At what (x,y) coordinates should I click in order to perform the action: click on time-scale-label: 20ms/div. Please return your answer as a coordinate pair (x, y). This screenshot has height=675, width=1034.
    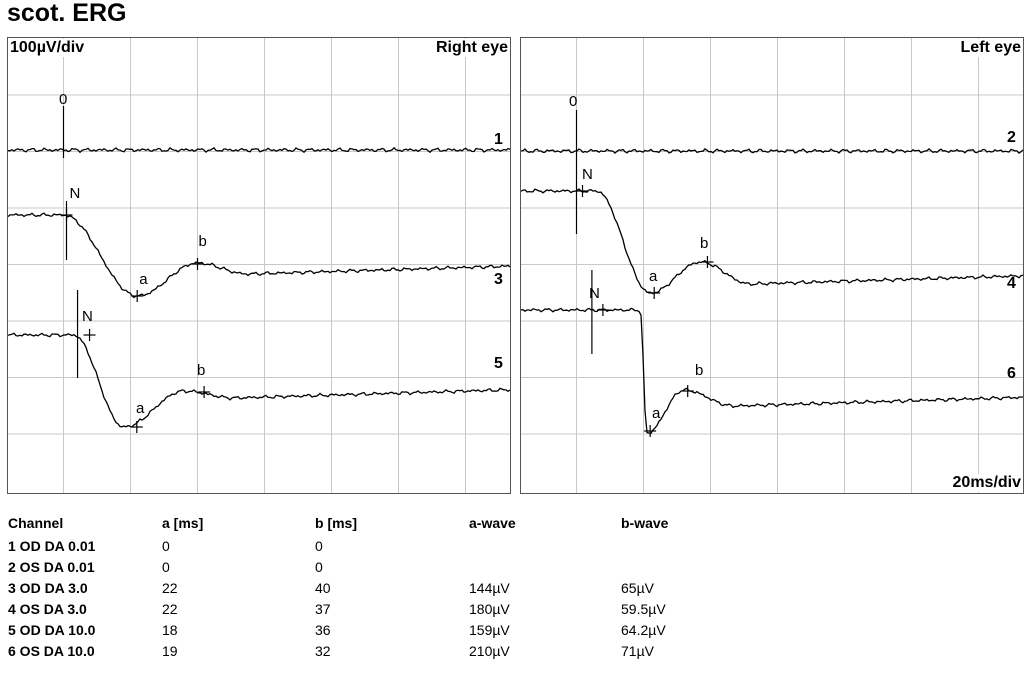
    Looking at the image, I should click on (986, 483).